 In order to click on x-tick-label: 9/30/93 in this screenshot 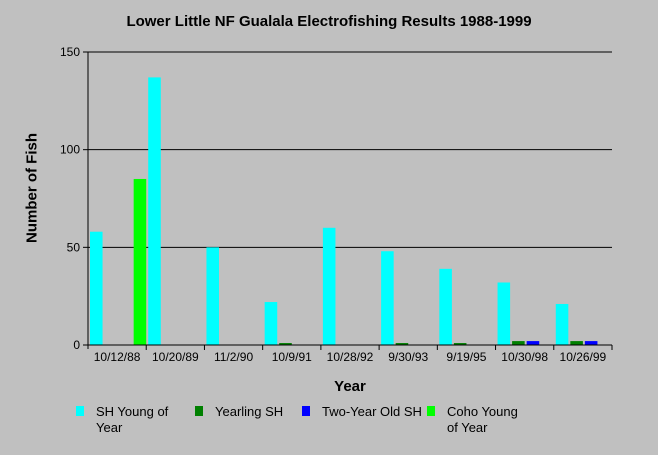, I will do `click(408, 357)`.